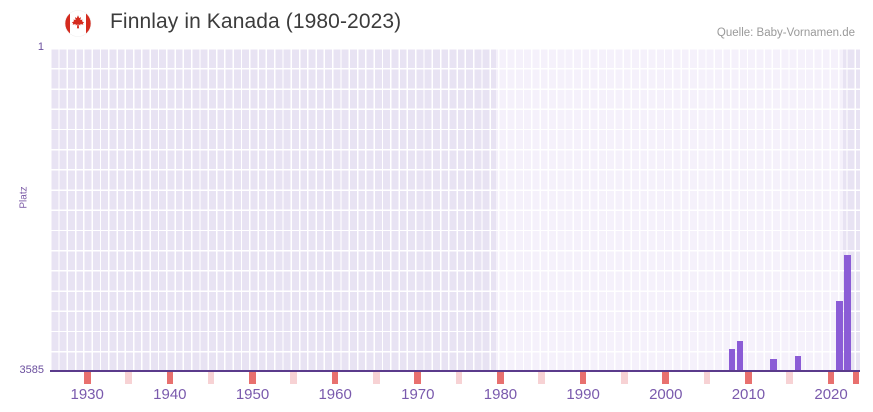 This screenshot has height=412, width=873. What do you see at coordinates (583, 378) in the screenshot?
I see `x-tick-mark-1990` at bounding box center [583, 378].